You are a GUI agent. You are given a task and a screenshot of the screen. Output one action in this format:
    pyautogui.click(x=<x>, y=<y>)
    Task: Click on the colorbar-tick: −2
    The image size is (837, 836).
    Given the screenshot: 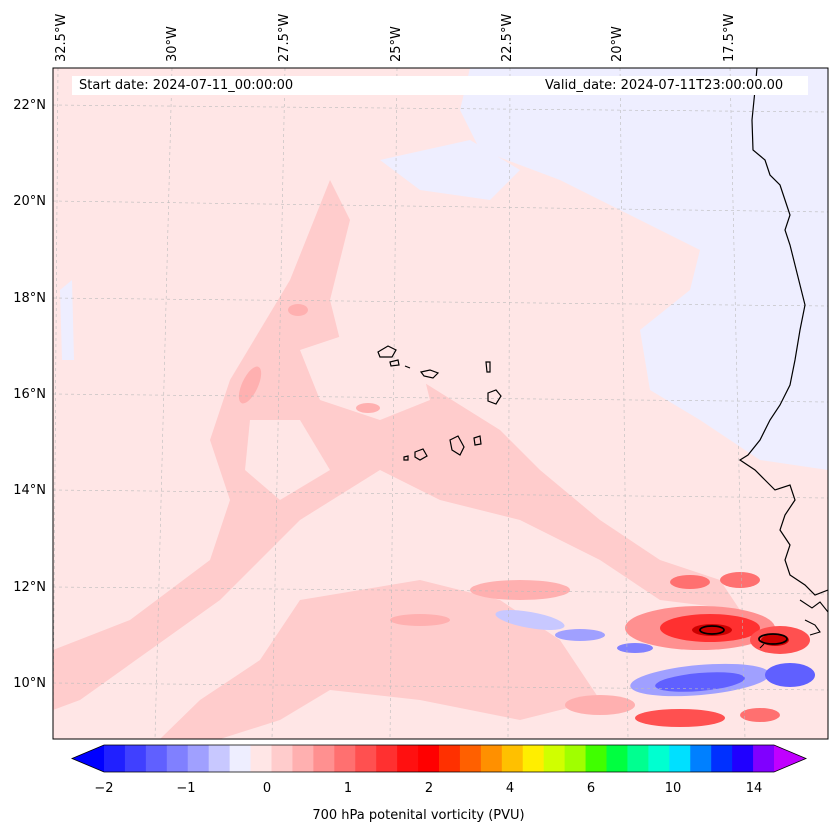 What is the action you would take?
    pyautogui.click(x=104, y=788)
    